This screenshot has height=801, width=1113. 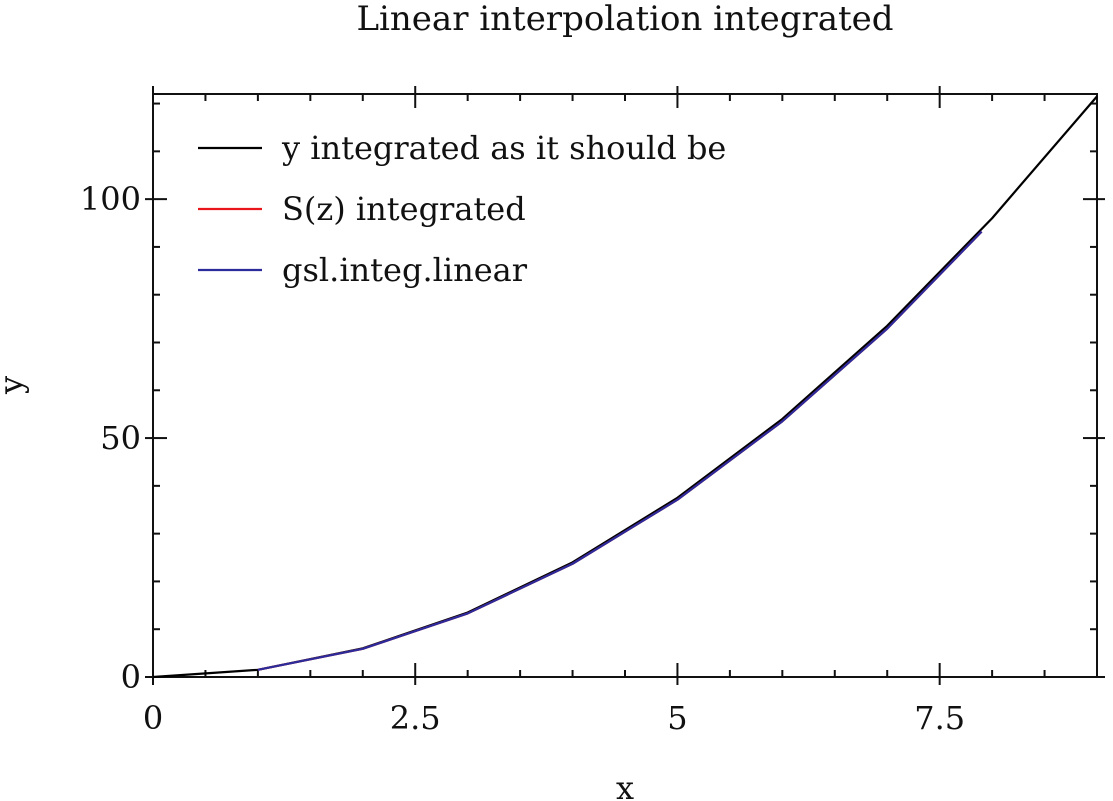 What do you see at coordinates (625, 785) in the screenshot?
I see `x-axis-label: x` at bounding box center [625, 785].